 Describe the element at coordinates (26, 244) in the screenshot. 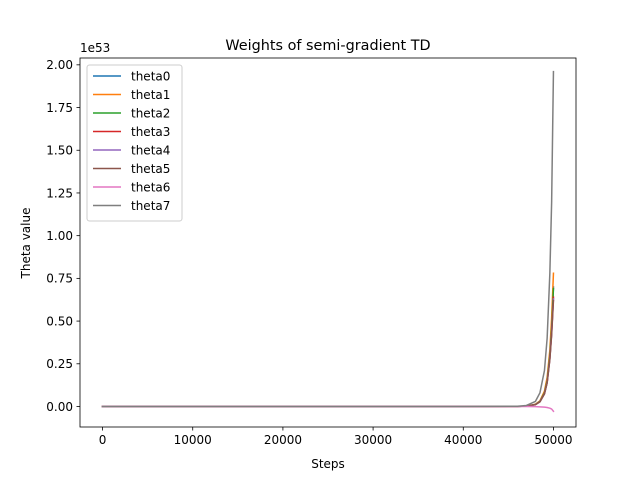

I see `y-axis-label: Theta value` at that location.